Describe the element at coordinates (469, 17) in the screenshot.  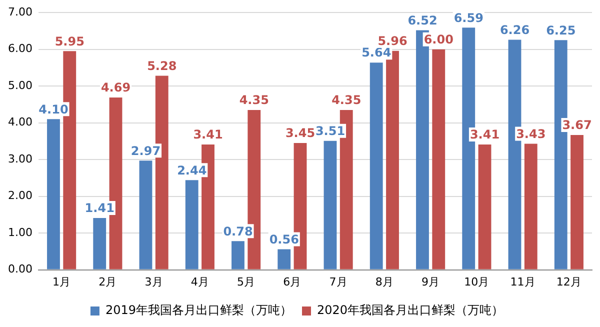
I see `data-label: 6.59` at that location.